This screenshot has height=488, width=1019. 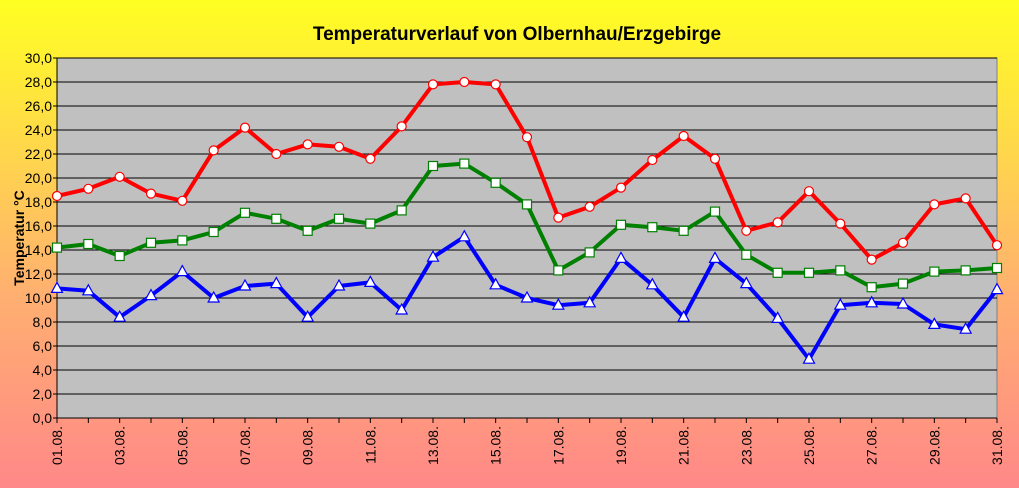 What do you see at coordinates (38, 226) in the screenshot?
I see `y-tick-label: 16,0` at bounding box center [38, 226].